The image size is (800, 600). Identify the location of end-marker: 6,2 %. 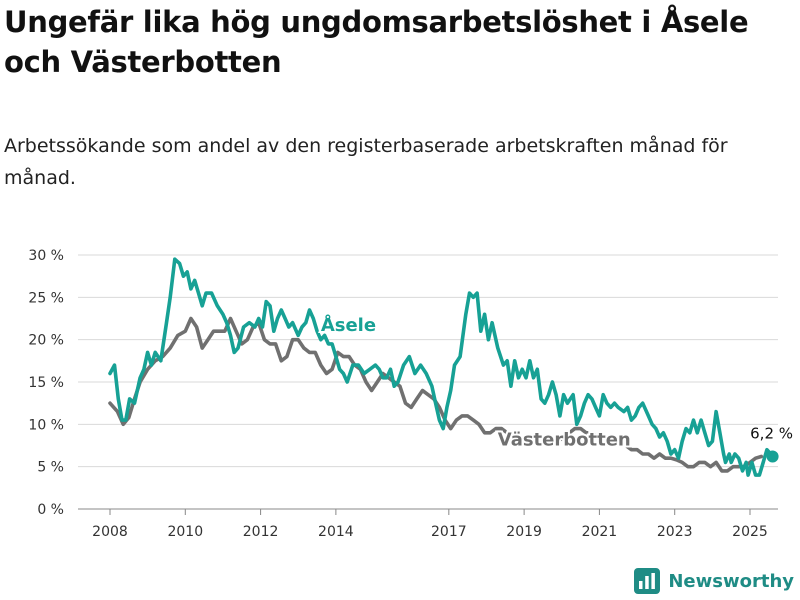
(771, 444).